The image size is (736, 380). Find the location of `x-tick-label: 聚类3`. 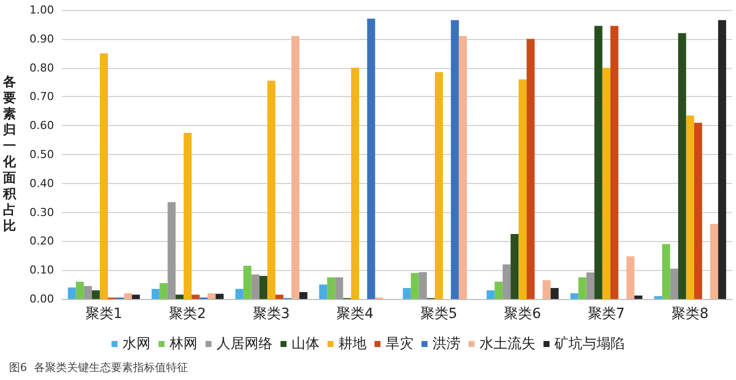

x-tick-label: 聚类3 is located at coordinates (271, 314).